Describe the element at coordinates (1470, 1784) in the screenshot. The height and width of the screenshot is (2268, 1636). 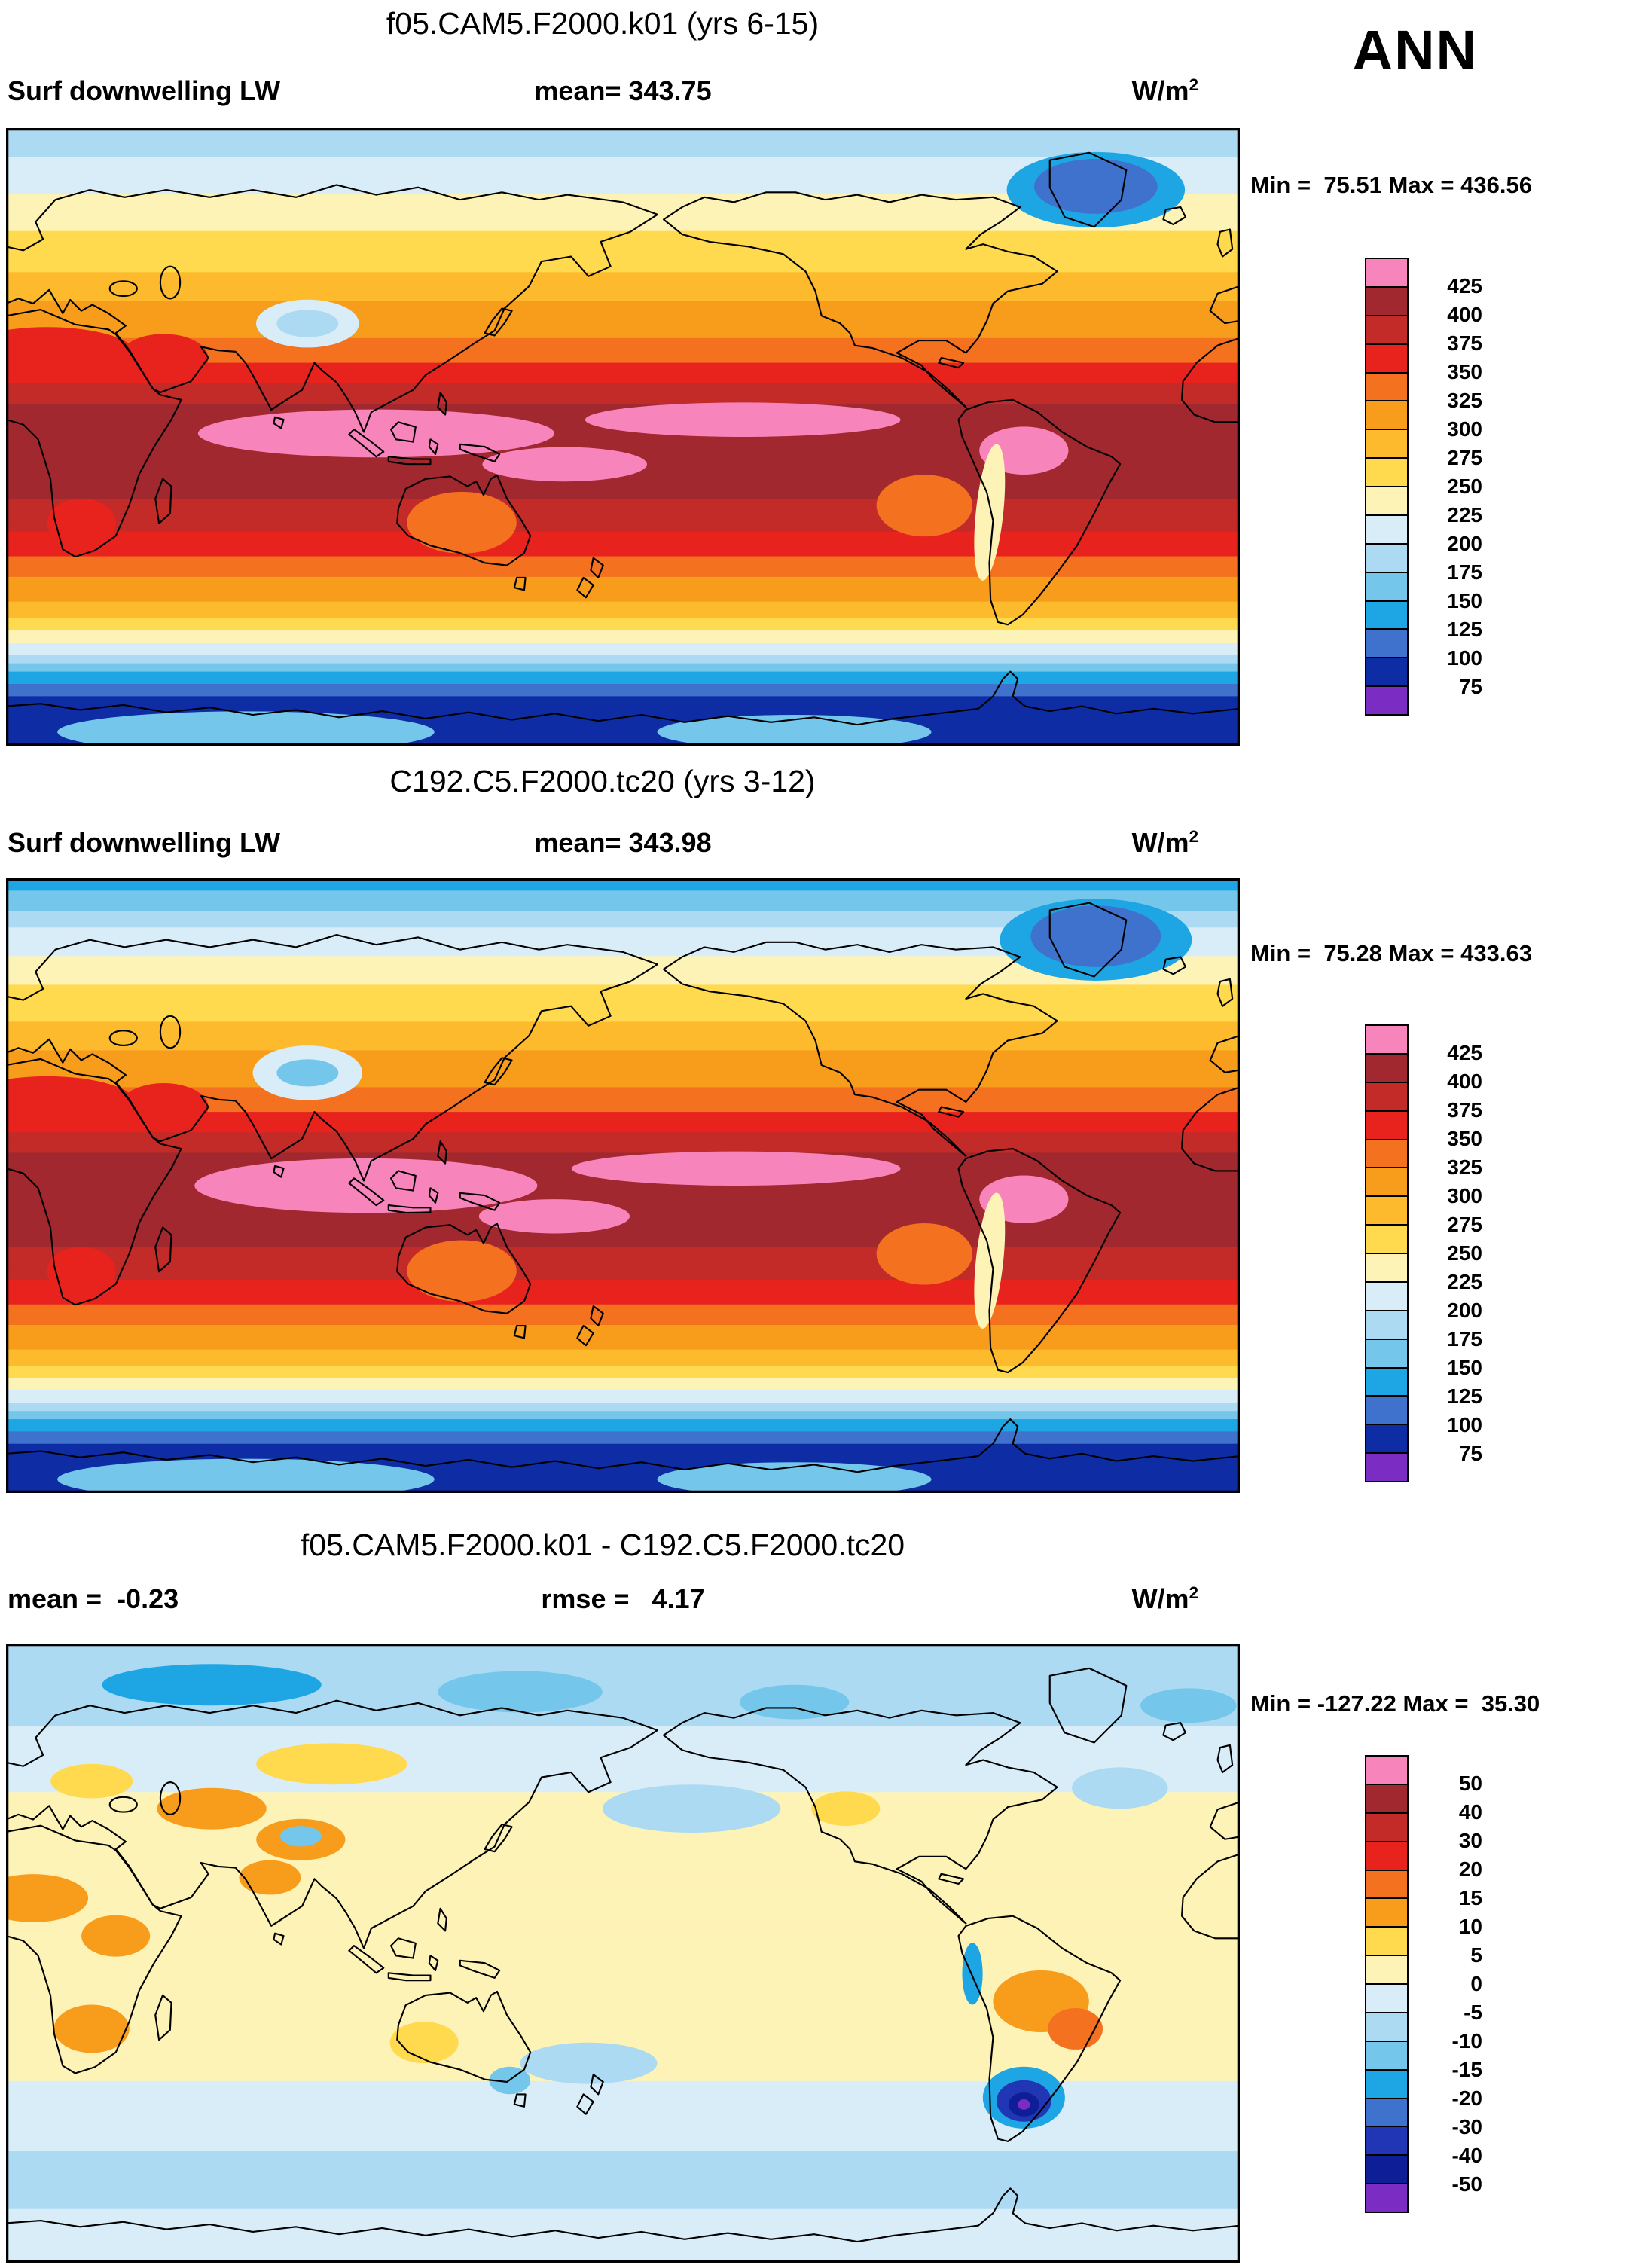
I see `colorbar-tick-label: 50` at that location.